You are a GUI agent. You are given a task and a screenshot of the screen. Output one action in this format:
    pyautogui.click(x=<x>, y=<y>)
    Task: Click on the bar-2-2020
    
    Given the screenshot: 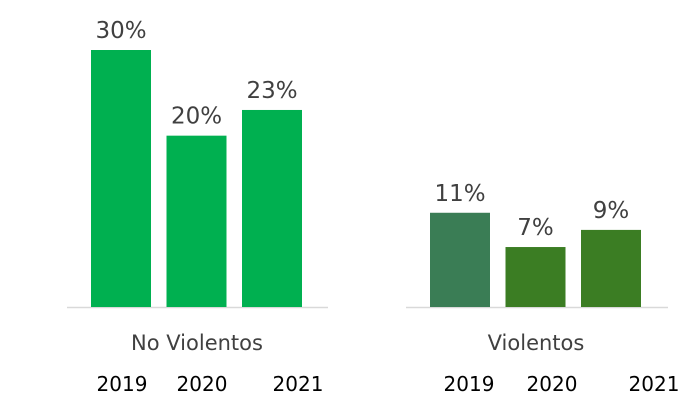 What is the action you would take?
    pyautogui.click(x=535, y=277)
    